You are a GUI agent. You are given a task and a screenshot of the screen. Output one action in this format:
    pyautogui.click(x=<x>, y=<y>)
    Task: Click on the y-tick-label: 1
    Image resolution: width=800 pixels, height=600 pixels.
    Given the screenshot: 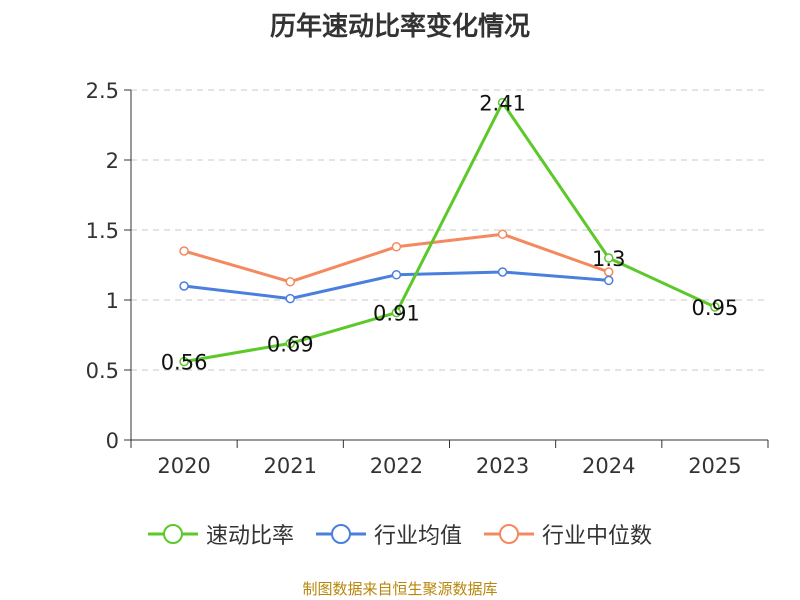 What is the action you would take?
    pyautogui.click(x=112, y=301)
    